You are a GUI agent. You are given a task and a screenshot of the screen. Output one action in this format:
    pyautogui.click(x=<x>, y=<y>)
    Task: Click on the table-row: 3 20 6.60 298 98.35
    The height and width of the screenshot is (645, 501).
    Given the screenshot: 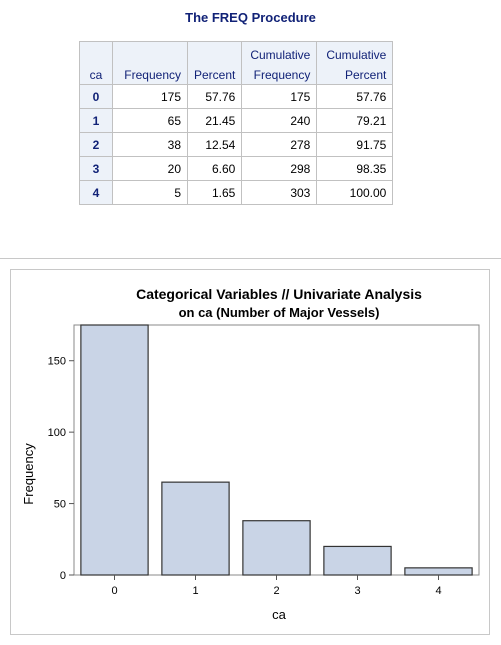 What is the action you would take?
    pyautogui.click(x=236, y=168)
    